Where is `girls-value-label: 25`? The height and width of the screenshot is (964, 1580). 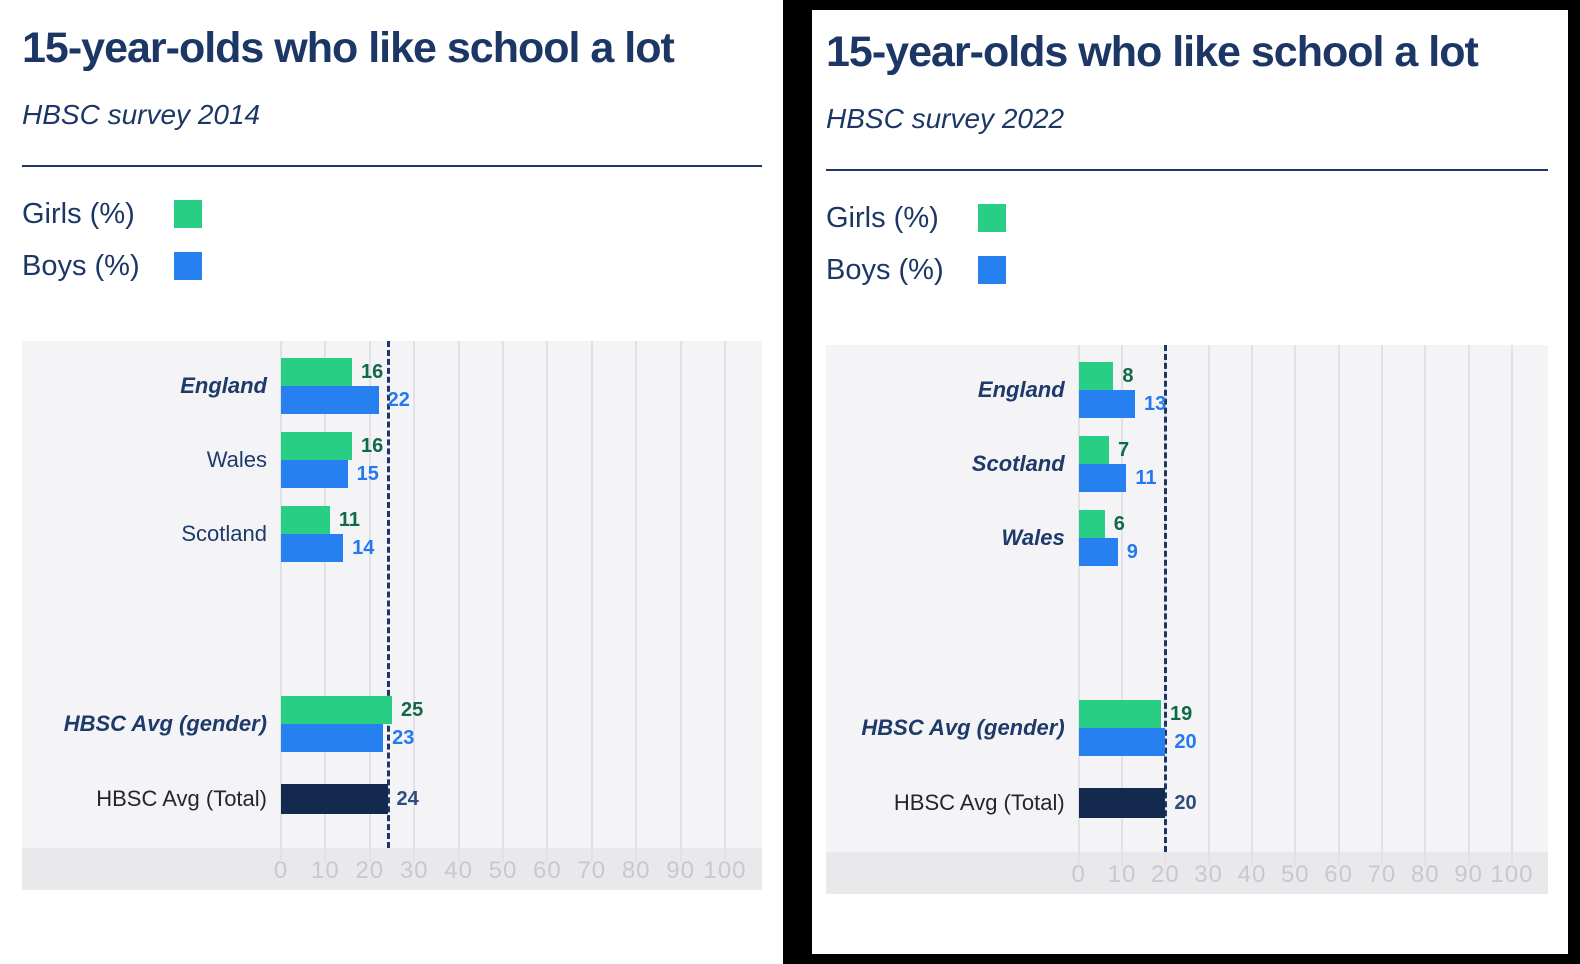 girls-value-label: 25 is located at coordinates (412, 710).